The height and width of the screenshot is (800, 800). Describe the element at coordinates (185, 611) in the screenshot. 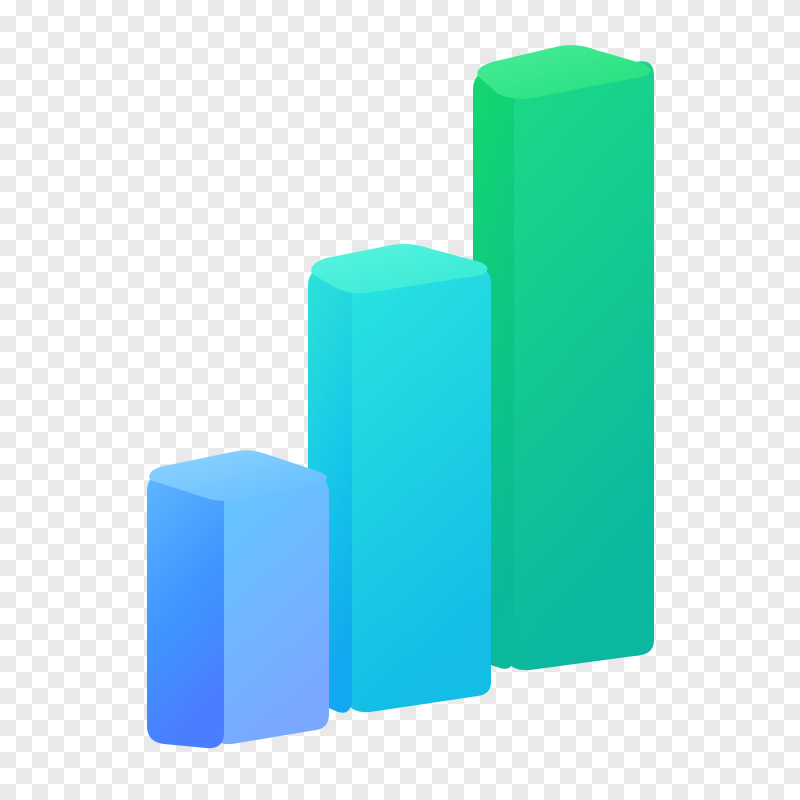

I see `bar-small-front` at that location.